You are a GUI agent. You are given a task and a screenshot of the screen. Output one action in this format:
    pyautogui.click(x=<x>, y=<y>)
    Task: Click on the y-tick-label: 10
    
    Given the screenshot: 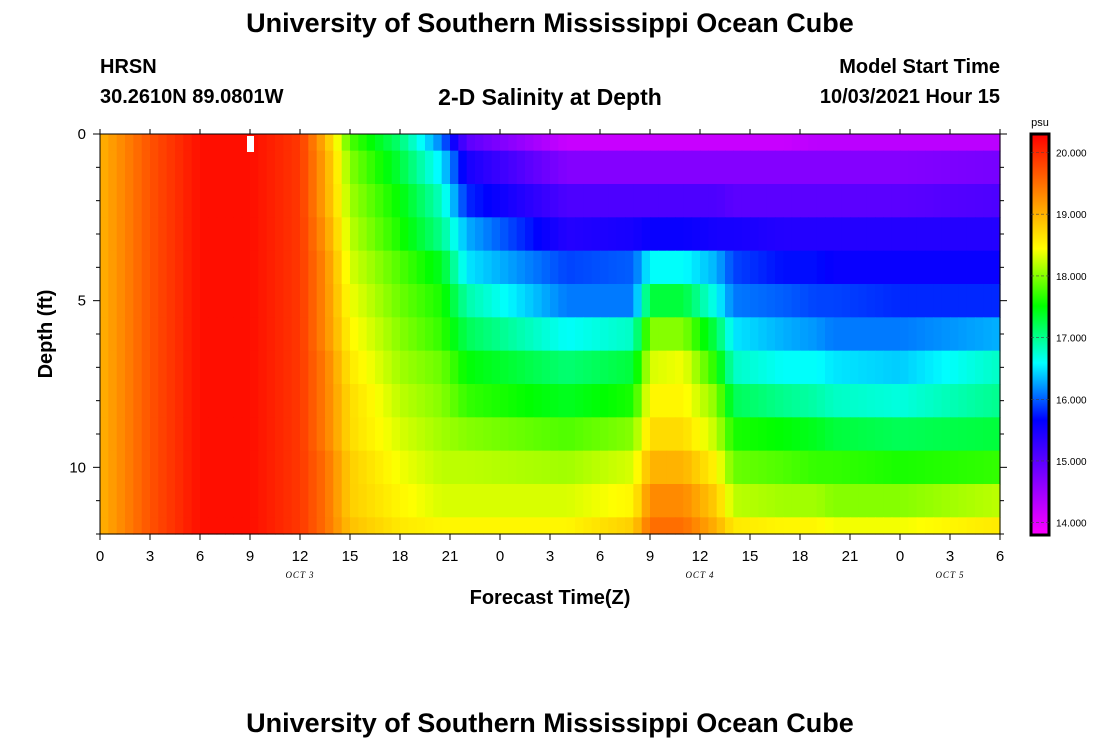 What is the action you would take?
    pyautogui.click(x=77, y=467)
    